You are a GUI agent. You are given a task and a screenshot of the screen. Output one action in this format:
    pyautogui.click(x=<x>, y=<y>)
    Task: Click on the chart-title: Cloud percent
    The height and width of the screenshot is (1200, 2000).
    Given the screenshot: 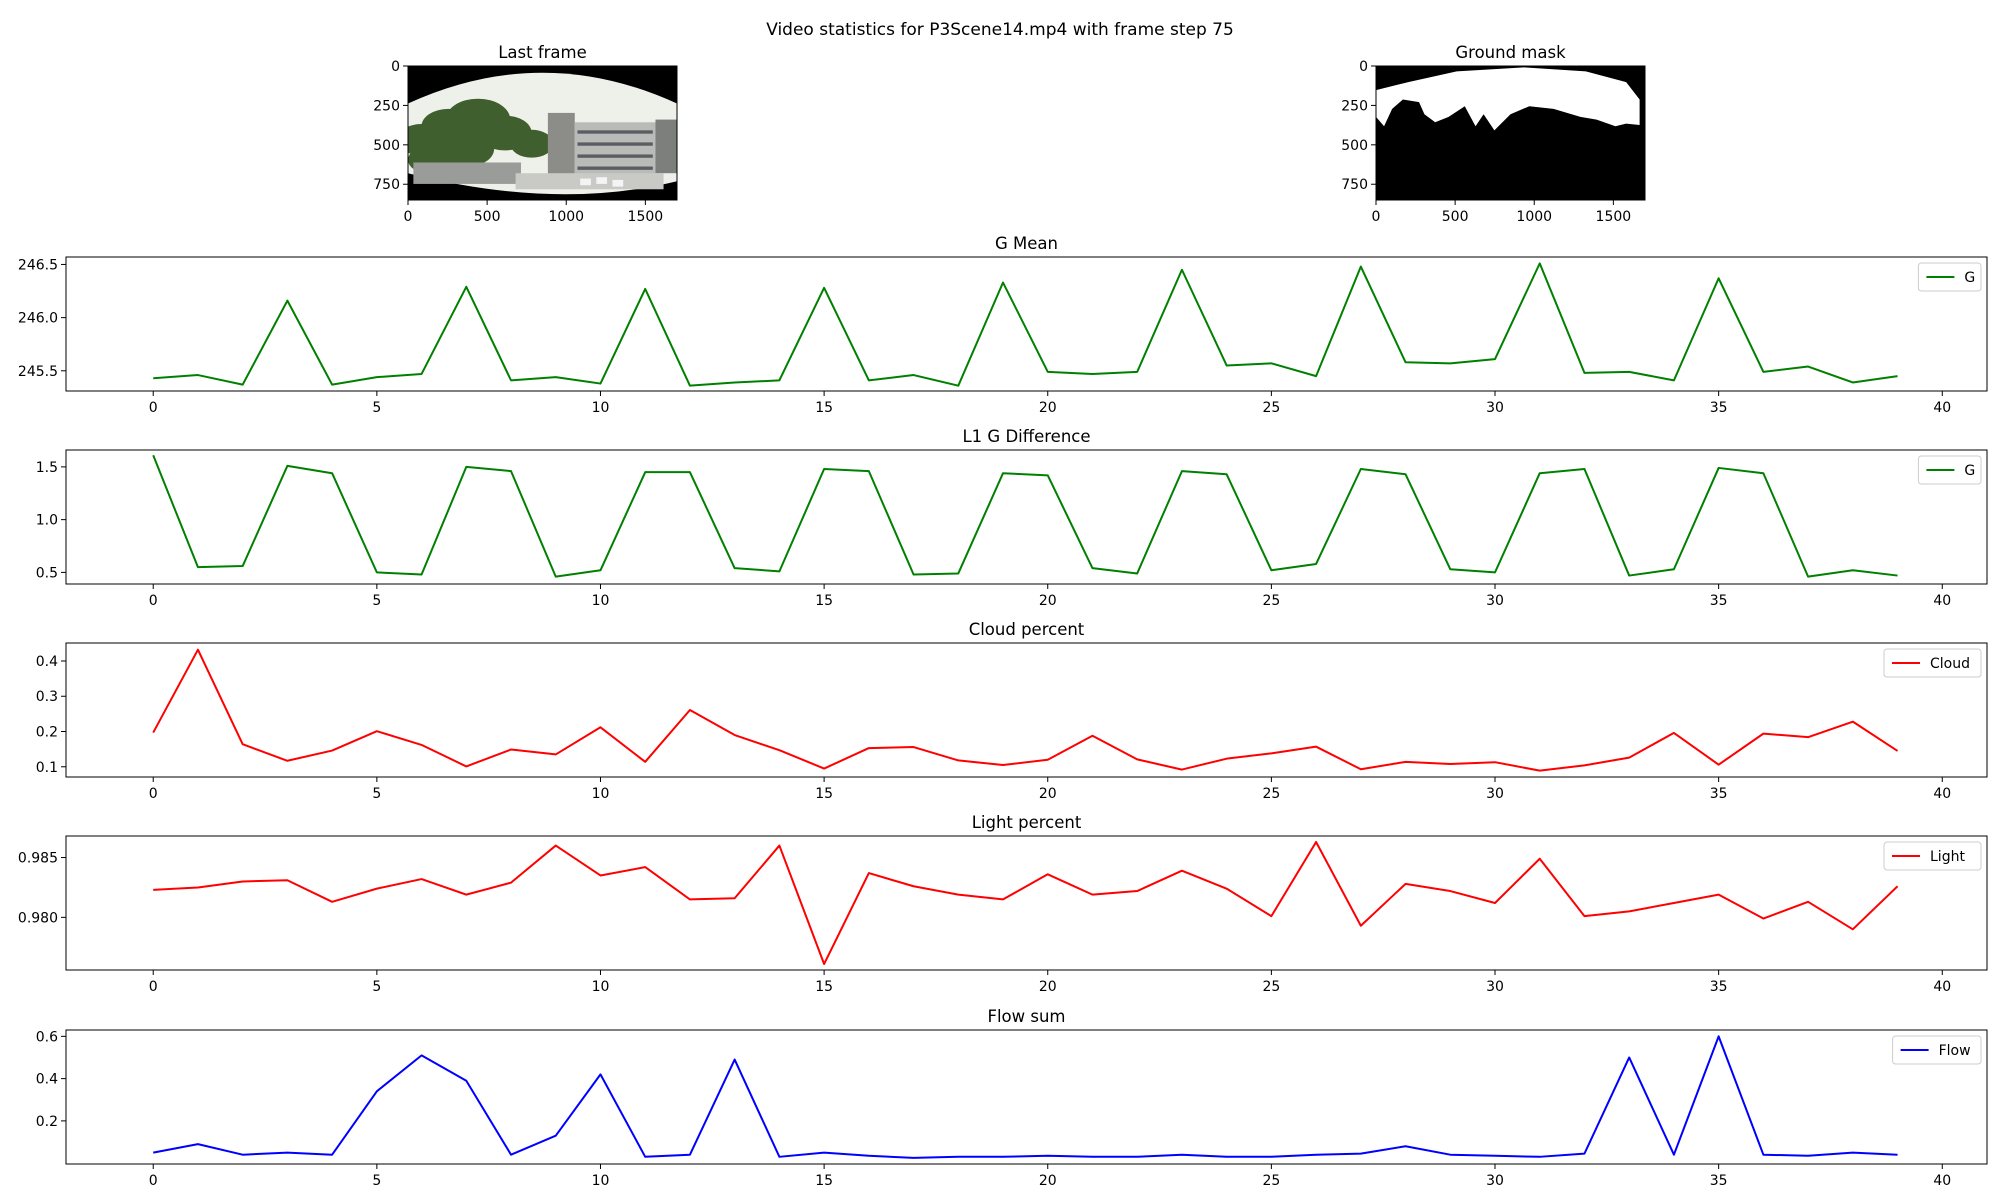 What is the action you would take?
    pyautogui.click(x=1027, y=629)
    